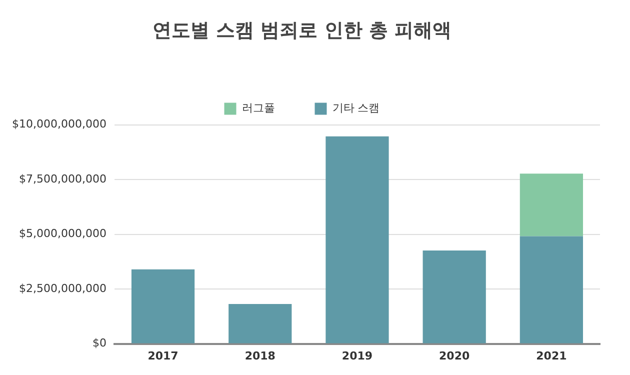  I want to click on legend-label: 러그풀, so click(258, 108).